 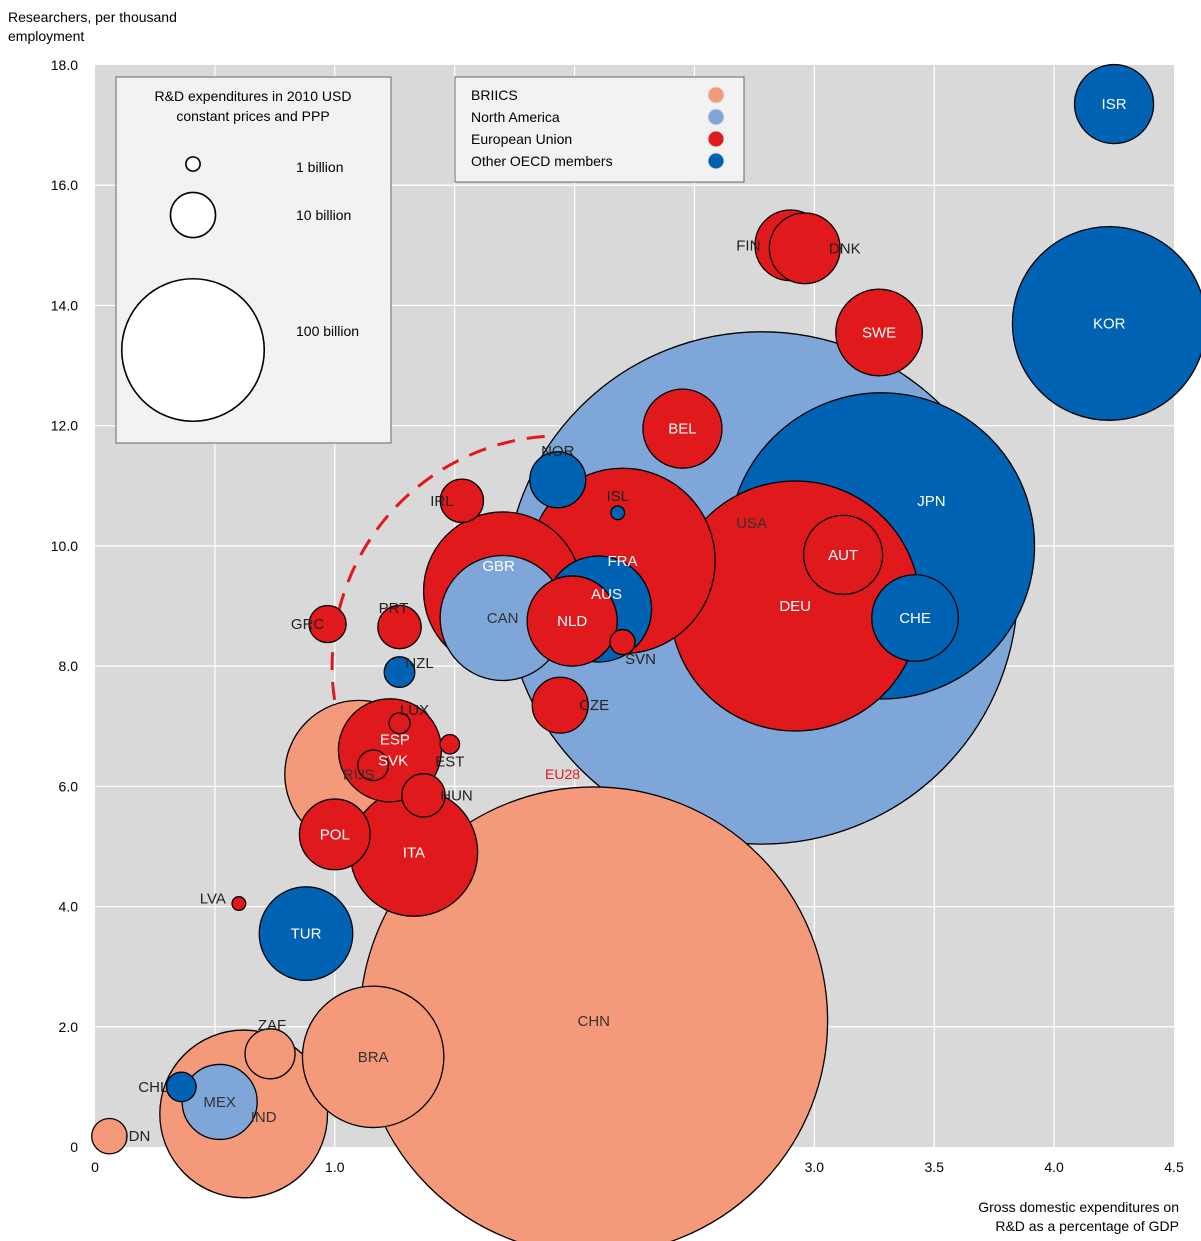 What do you see at coordinates (109, 1136) in the screenshot?
I see `bubble-idn` at bounding box center [109, 1136].